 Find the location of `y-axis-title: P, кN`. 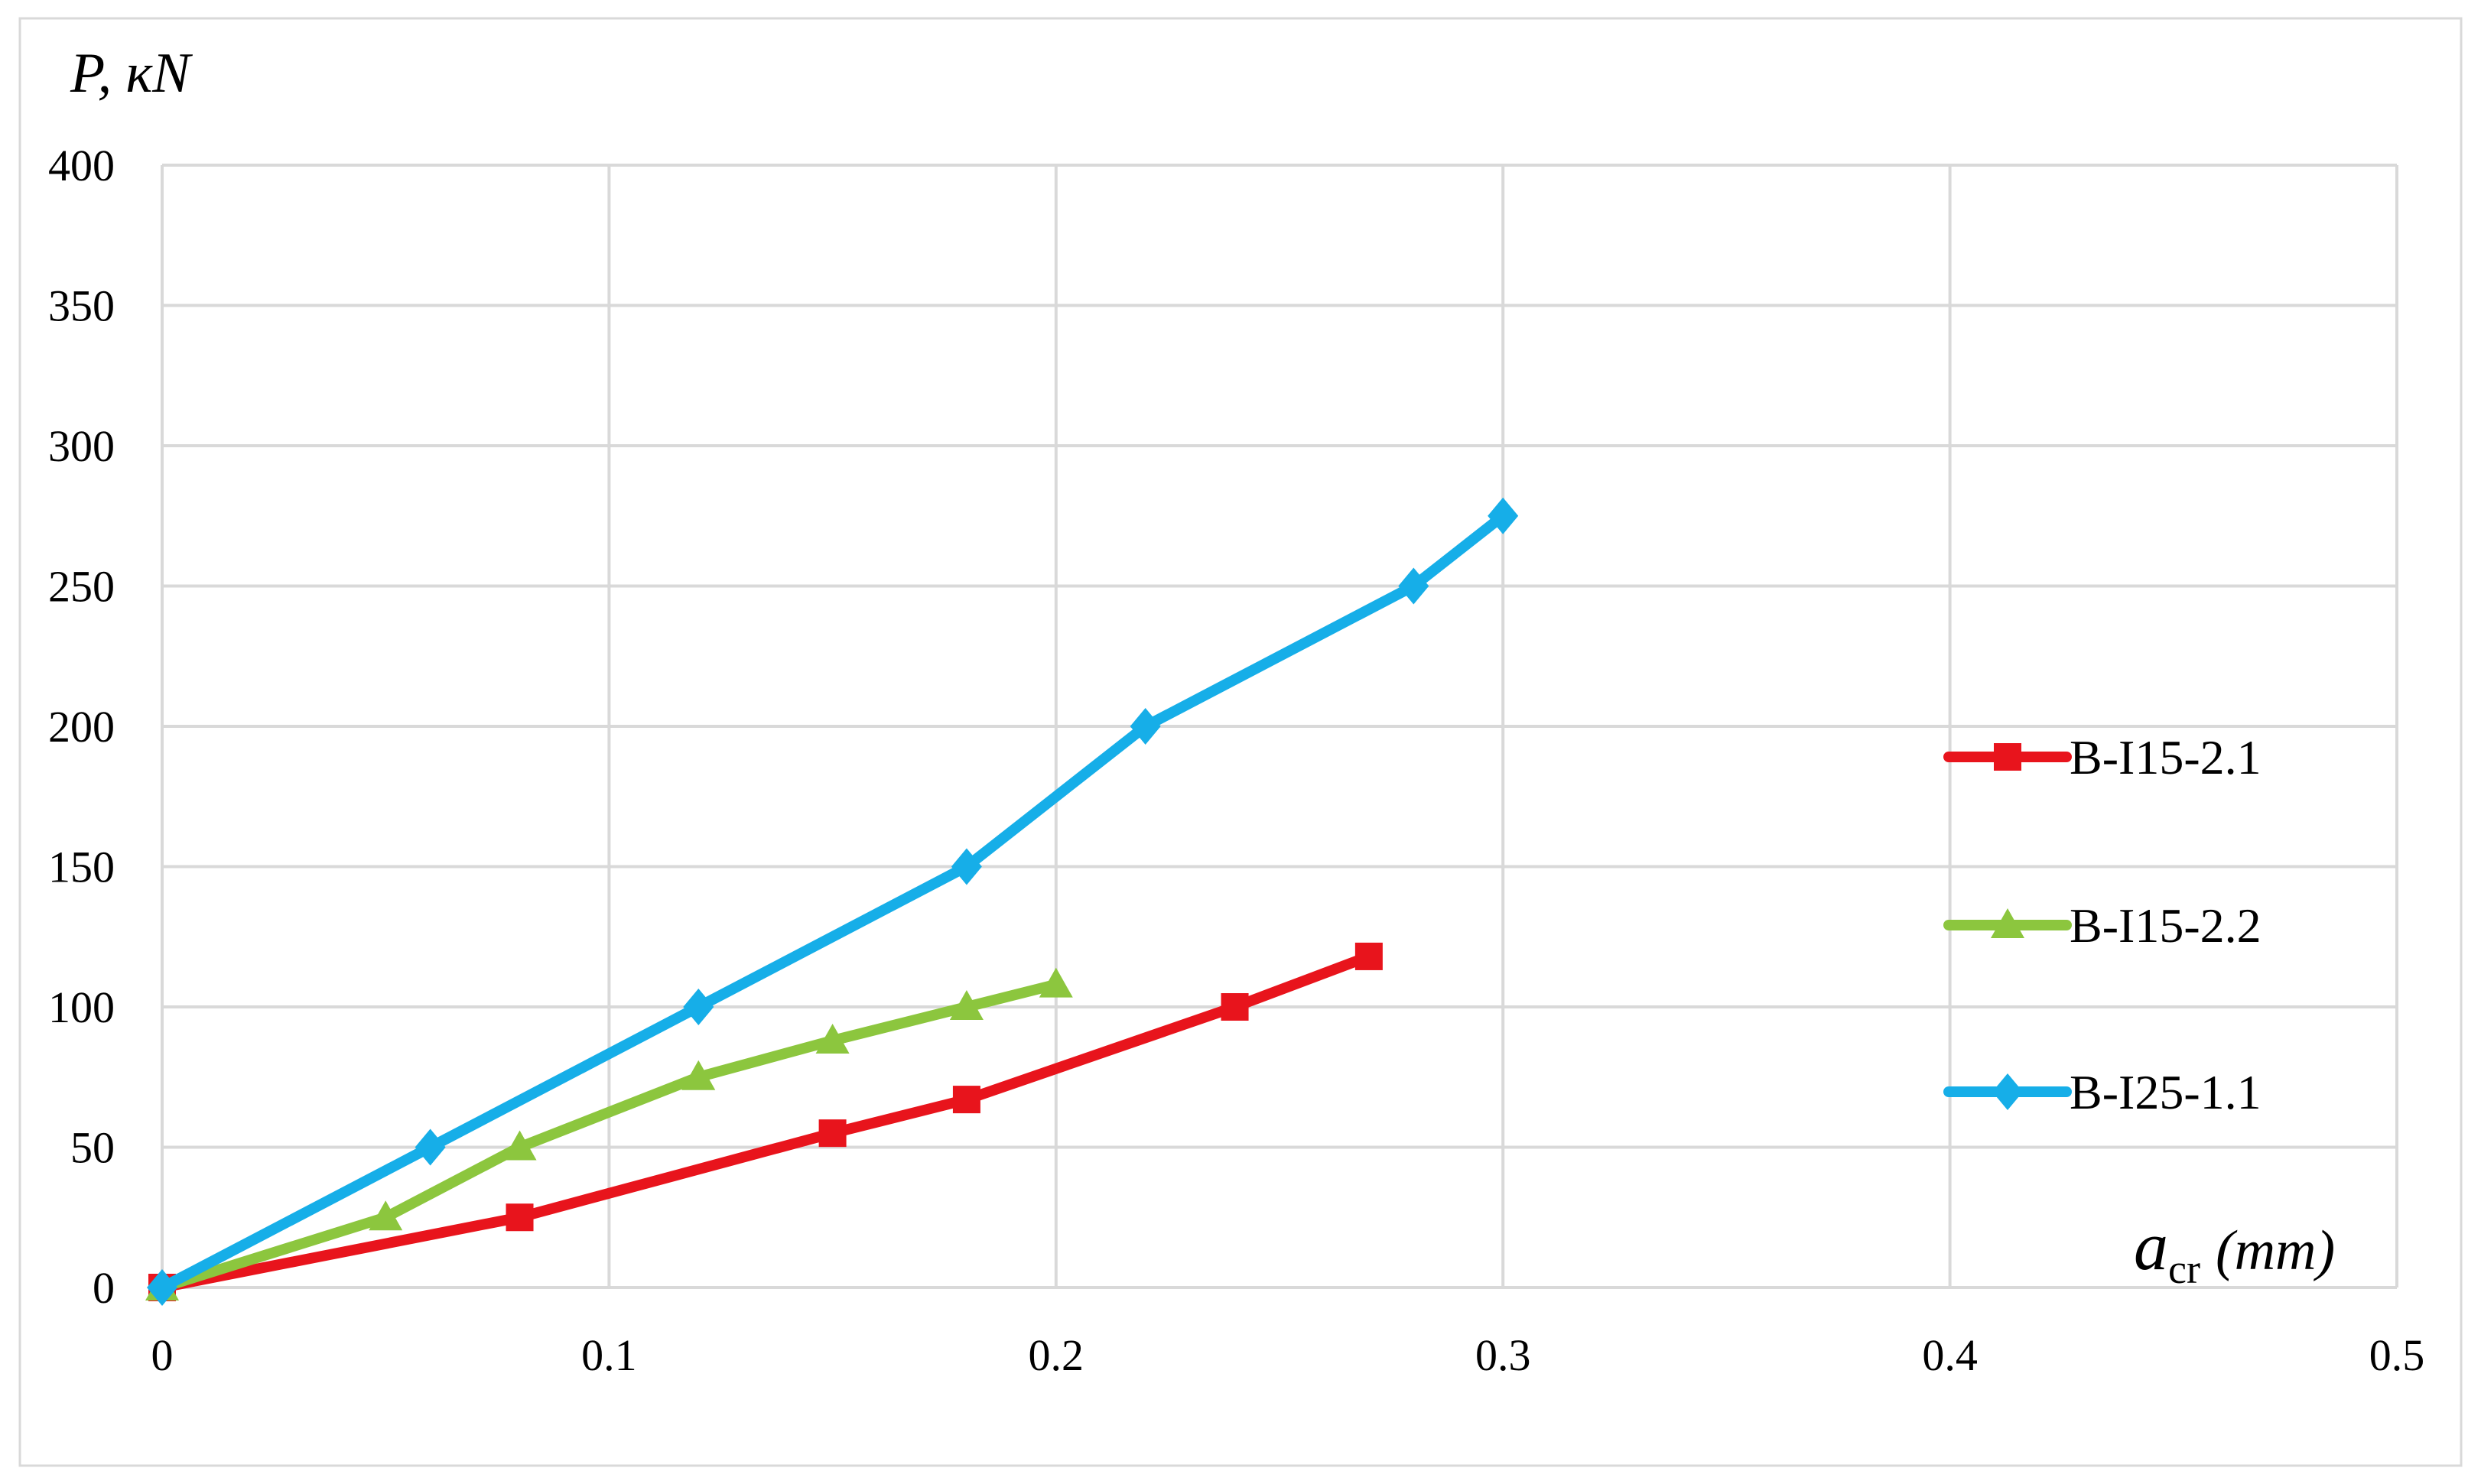

y-axis-title: P, кN is located at coordinates (131, 73).